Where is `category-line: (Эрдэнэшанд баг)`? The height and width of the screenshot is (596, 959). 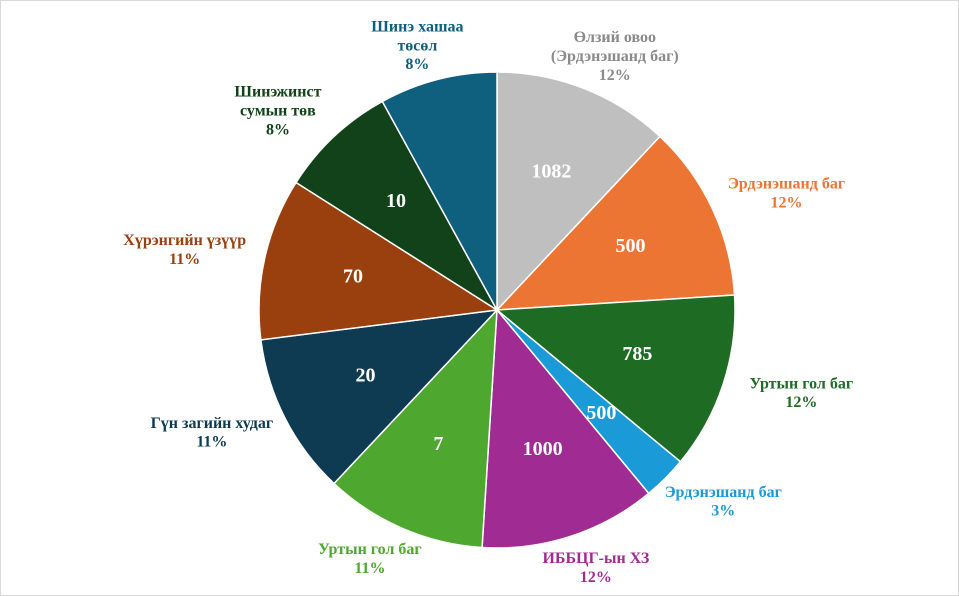
category-line: (Эрдэнэшанд баг) is located at coordinates (615, 56).